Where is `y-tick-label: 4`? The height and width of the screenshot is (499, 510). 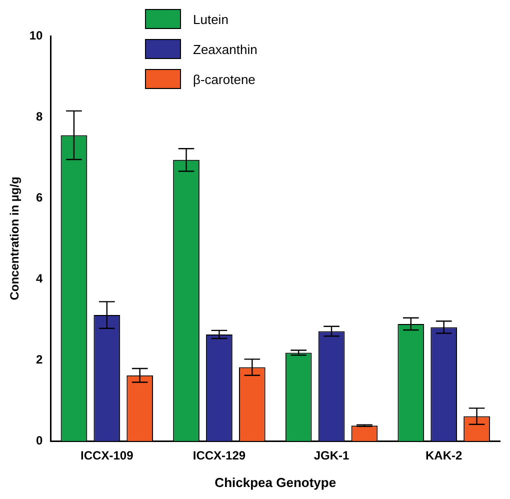
y-tick-label: 4 is located at coordinates (40, 278).